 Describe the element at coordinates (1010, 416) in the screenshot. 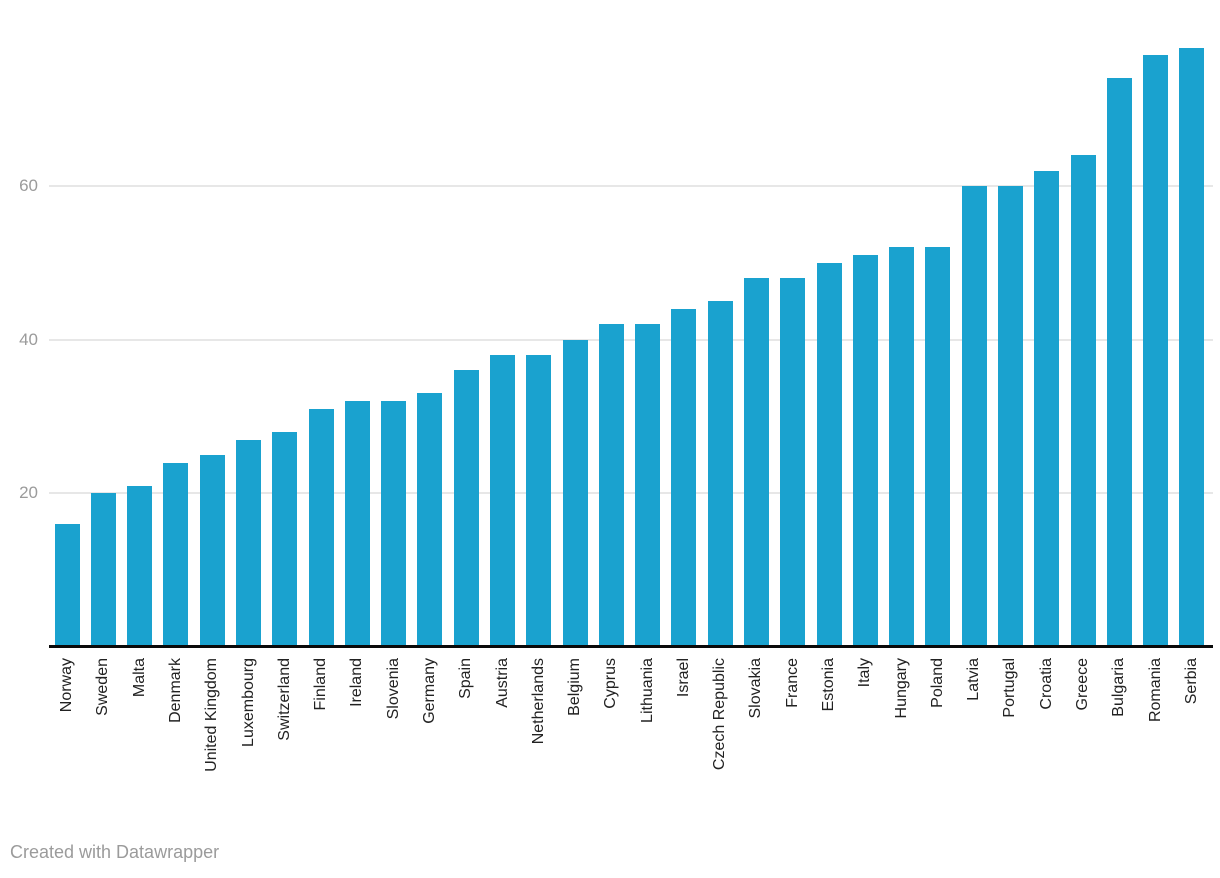

I see `bar-portugal` at that location.